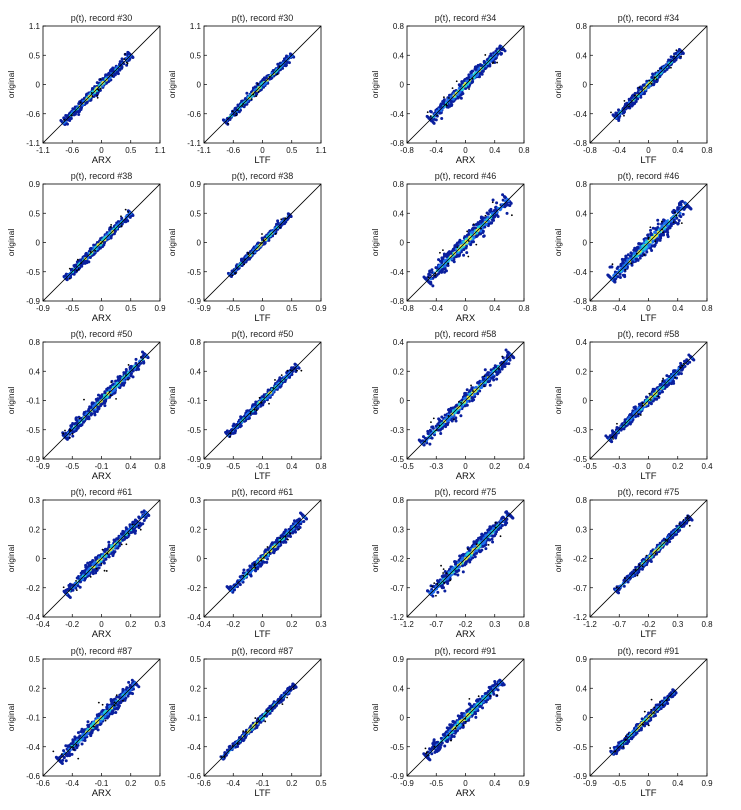  Describe the element at coordinates (582, 55) in the screenshot. I see `panel-4-y-tick-label: 0.4` at that location.